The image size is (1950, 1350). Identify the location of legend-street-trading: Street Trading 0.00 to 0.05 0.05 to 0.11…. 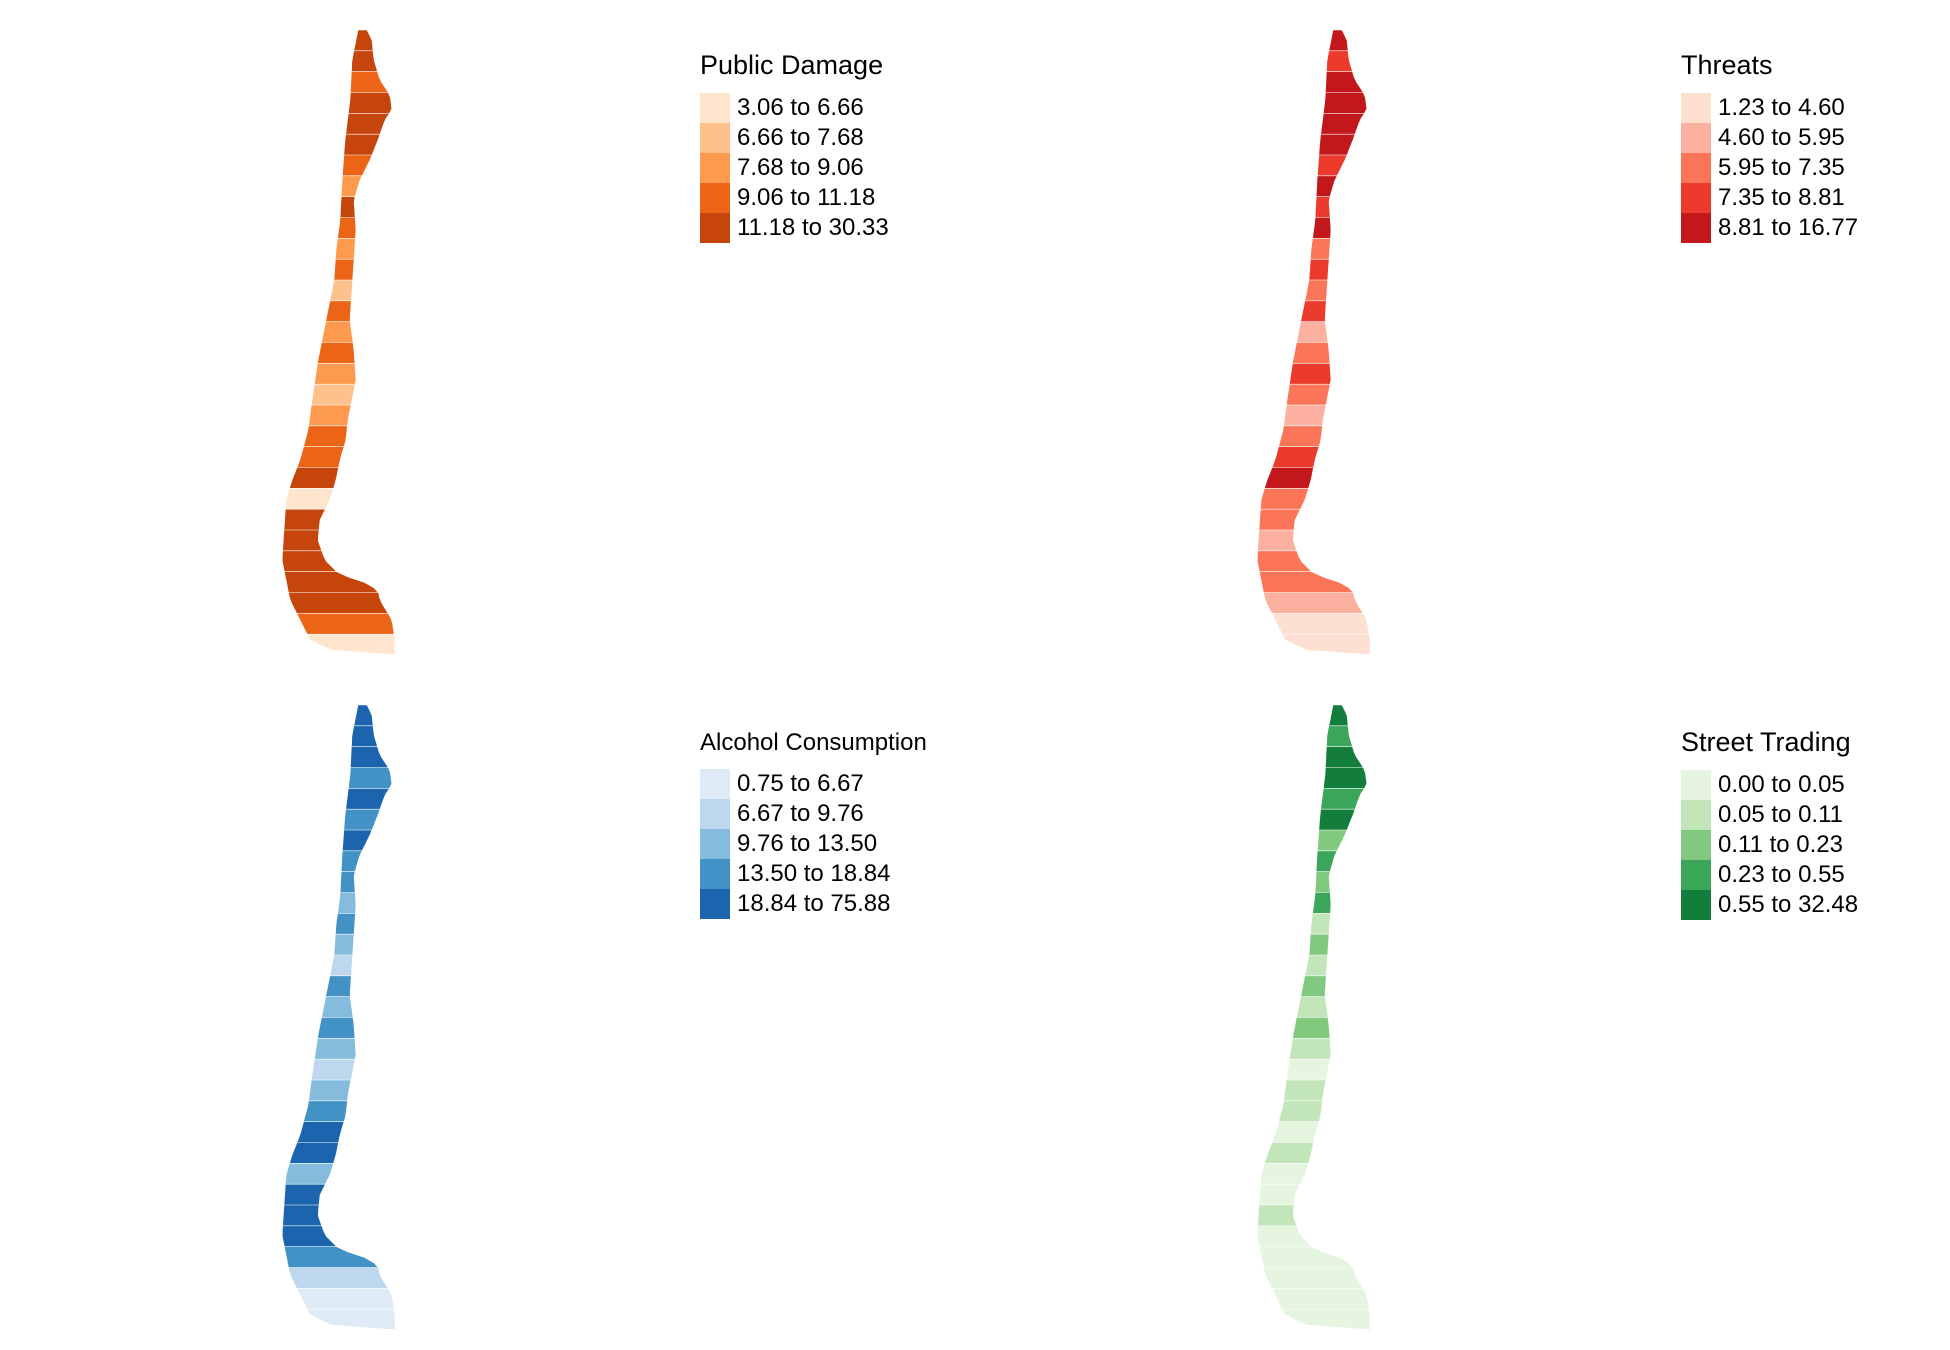
(1769, 823).